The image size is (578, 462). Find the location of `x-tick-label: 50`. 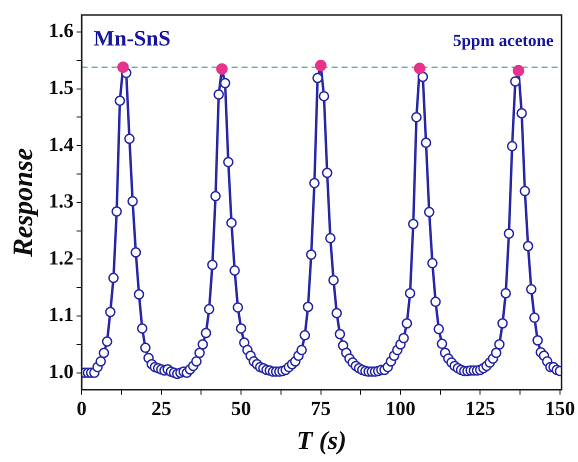

x-tick-label: 50 is located at coordinates (241, 409).